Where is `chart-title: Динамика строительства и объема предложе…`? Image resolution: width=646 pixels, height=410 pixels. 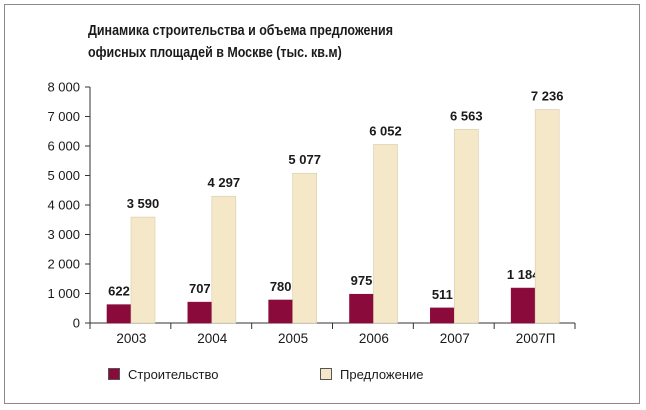 chart-title: Динамика строительства и объема предложе… is located at coordinates (268, 42).